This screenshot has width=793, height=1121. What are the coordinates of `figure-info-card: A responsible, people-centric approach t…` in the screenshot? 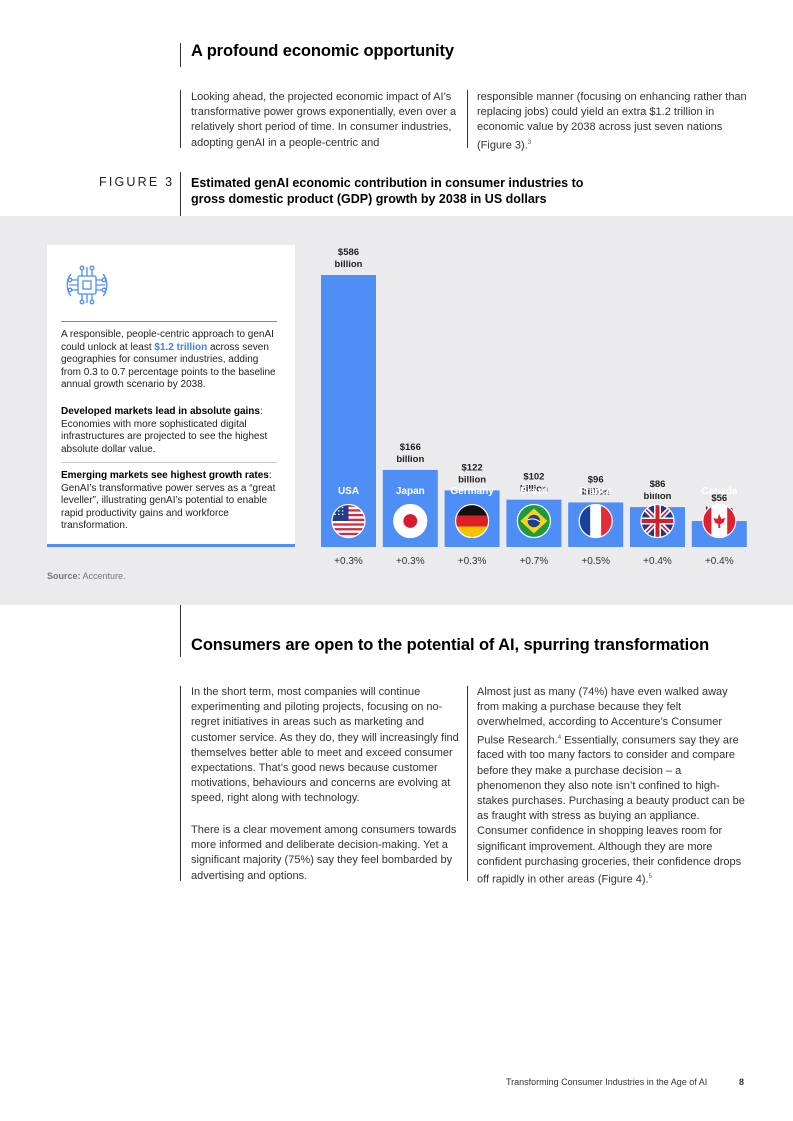 It's located at (171, 396).